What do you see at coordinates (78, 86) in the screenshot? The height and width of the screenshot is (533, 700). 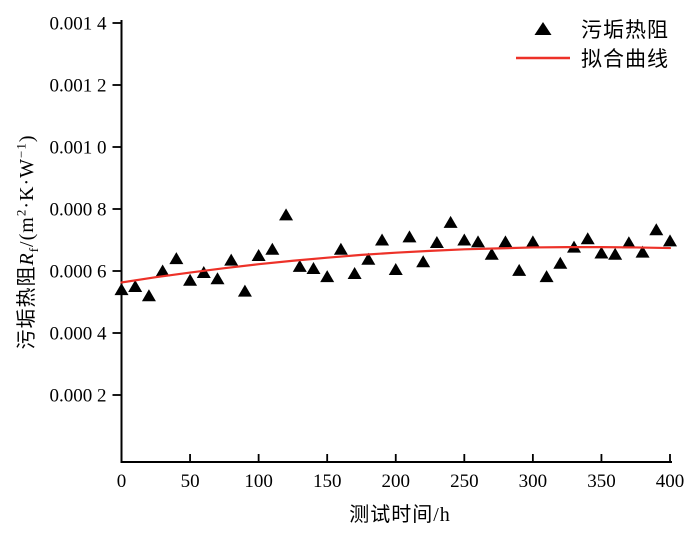 I see `y-tick-label: 0.001 2` at bounding box center [78, 86].